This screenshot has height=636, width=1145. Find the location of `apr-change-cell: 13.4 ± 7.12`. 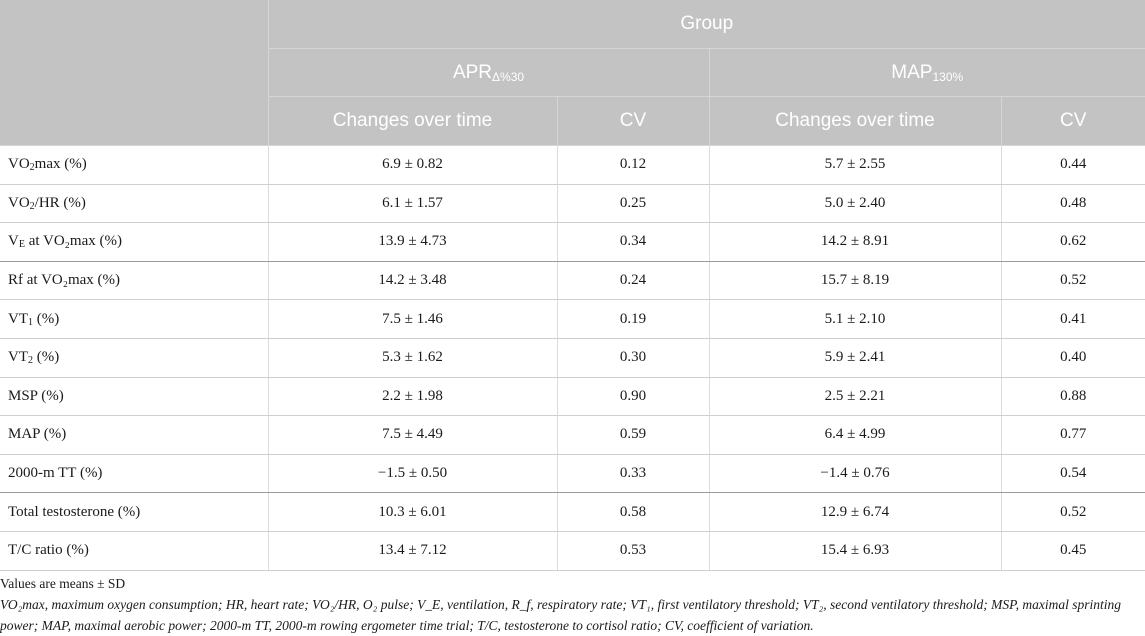

apr-change-cell: 13.4 ± 7.12 is located at coordinates (413, 551).